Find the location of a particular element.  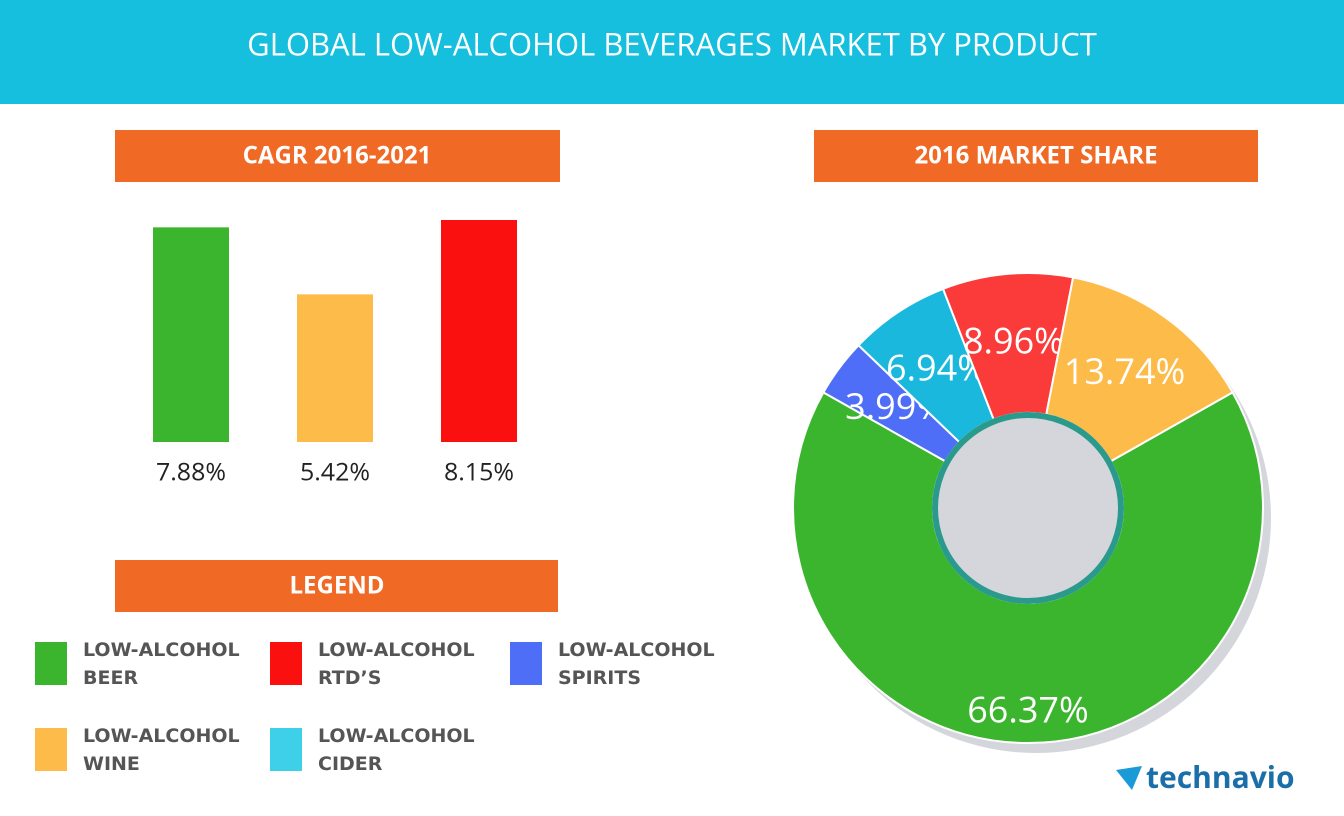

chart-title: 2016 MARKET SHARE is located at coordinates (1035, 154).